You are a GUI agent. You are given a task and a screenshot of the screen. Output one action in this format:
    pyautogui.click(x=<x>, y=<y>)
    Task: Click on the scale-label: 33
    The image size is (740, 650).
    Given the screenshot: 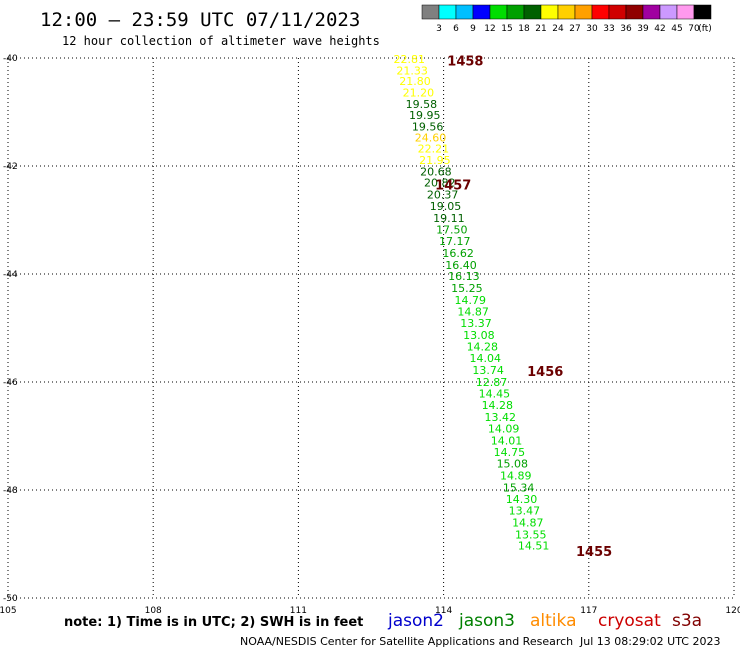 What is the action you would take?
    pyautogui.click(x=608, y=29)
    